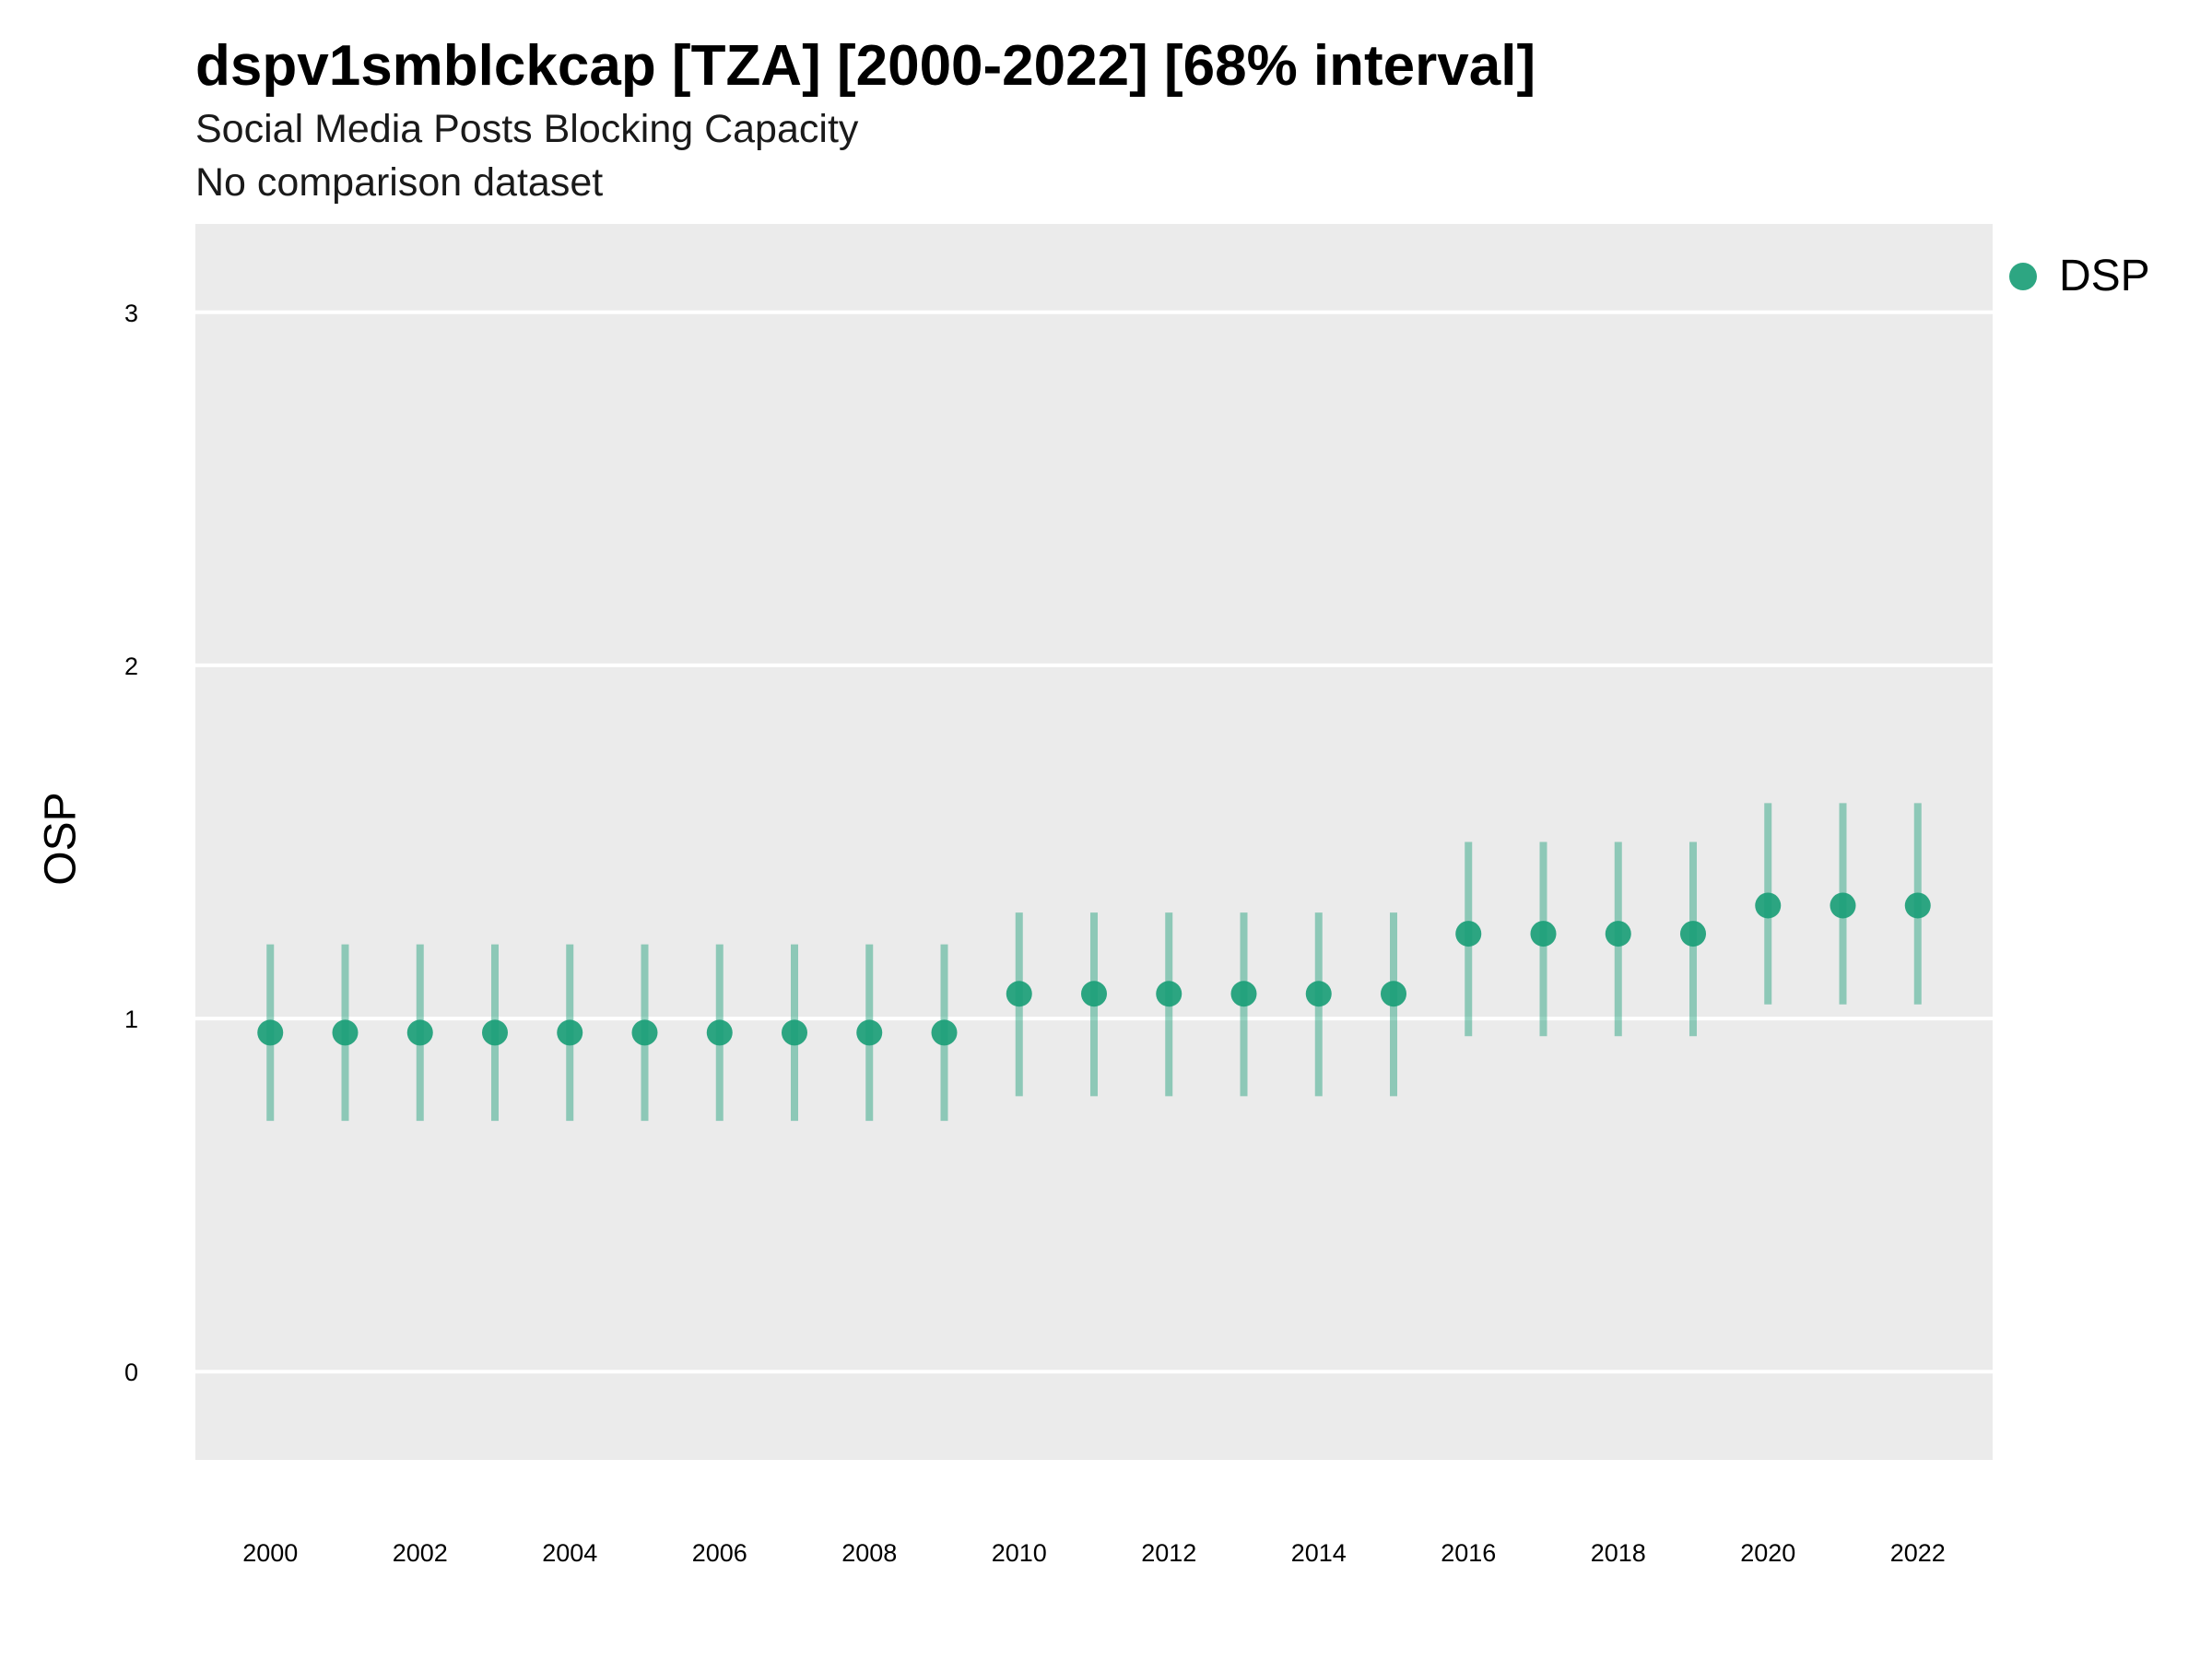 This screenshot has height=1659, width=2212. What do you see at coordinates (1767, 1553) in the screenshot?
I see `x-tick-label: 2020` at bounding box center [1767, 1553].